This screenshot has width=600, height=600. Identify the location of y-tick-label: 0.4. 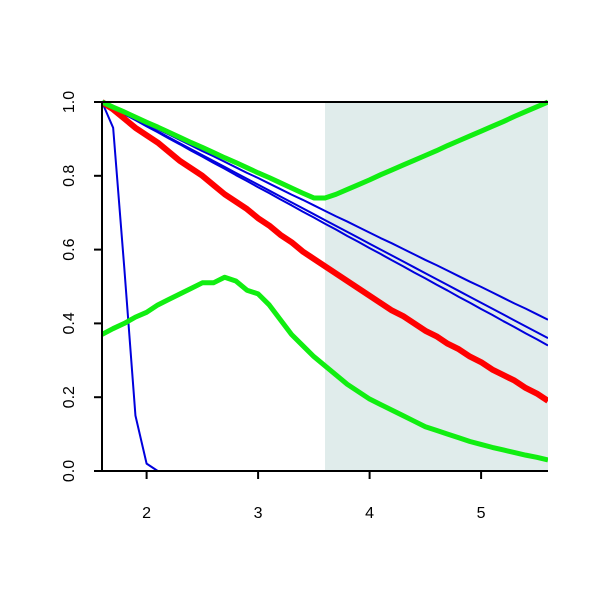
(69, 323).